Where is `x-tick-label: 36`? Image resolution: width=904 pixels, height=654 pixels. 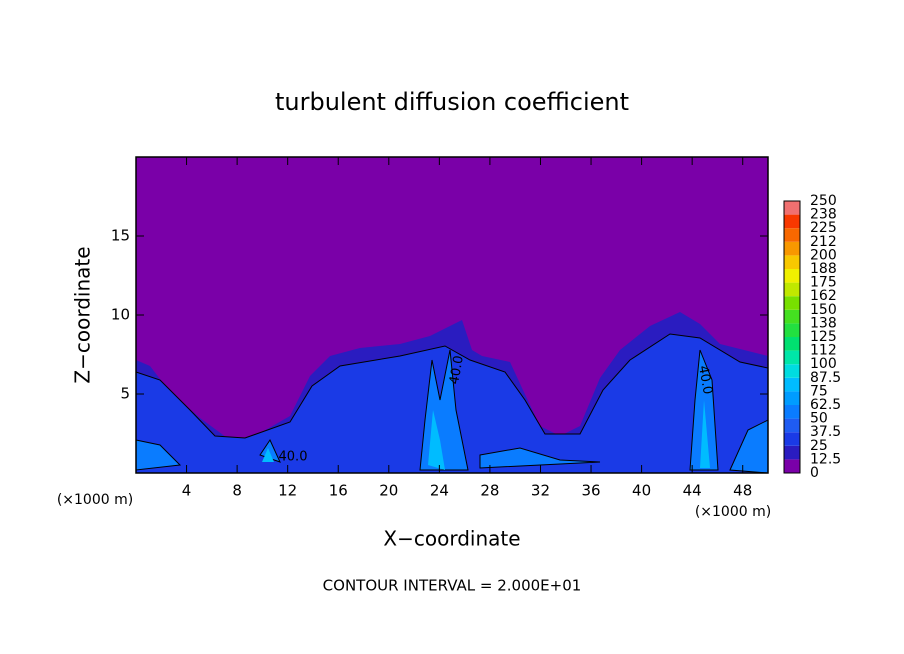 x-tick-label: 36 is located at coordinates (590, 491).